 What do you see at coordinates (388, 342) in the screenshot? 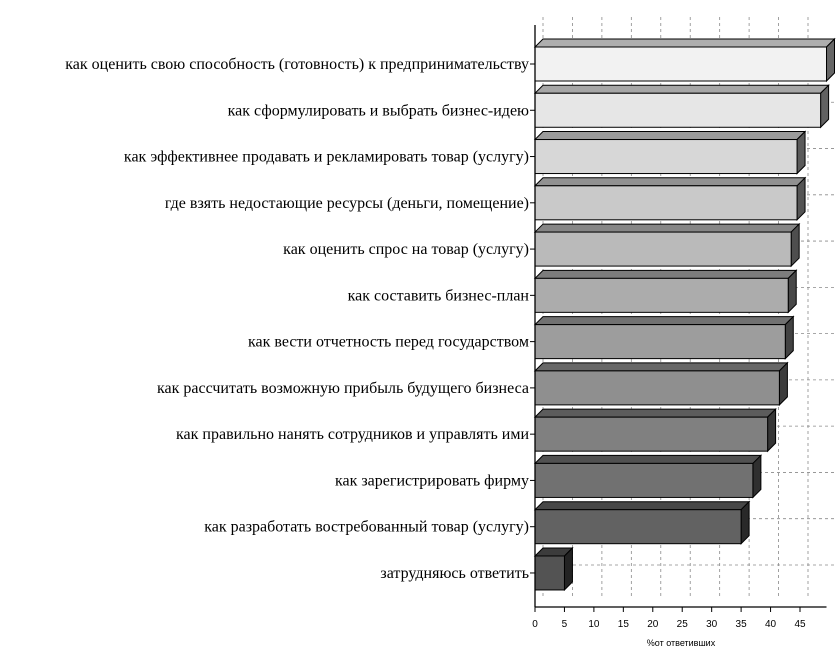
I see `category-label: как вести отчетность перед государством` at bounding box center [388, 342].